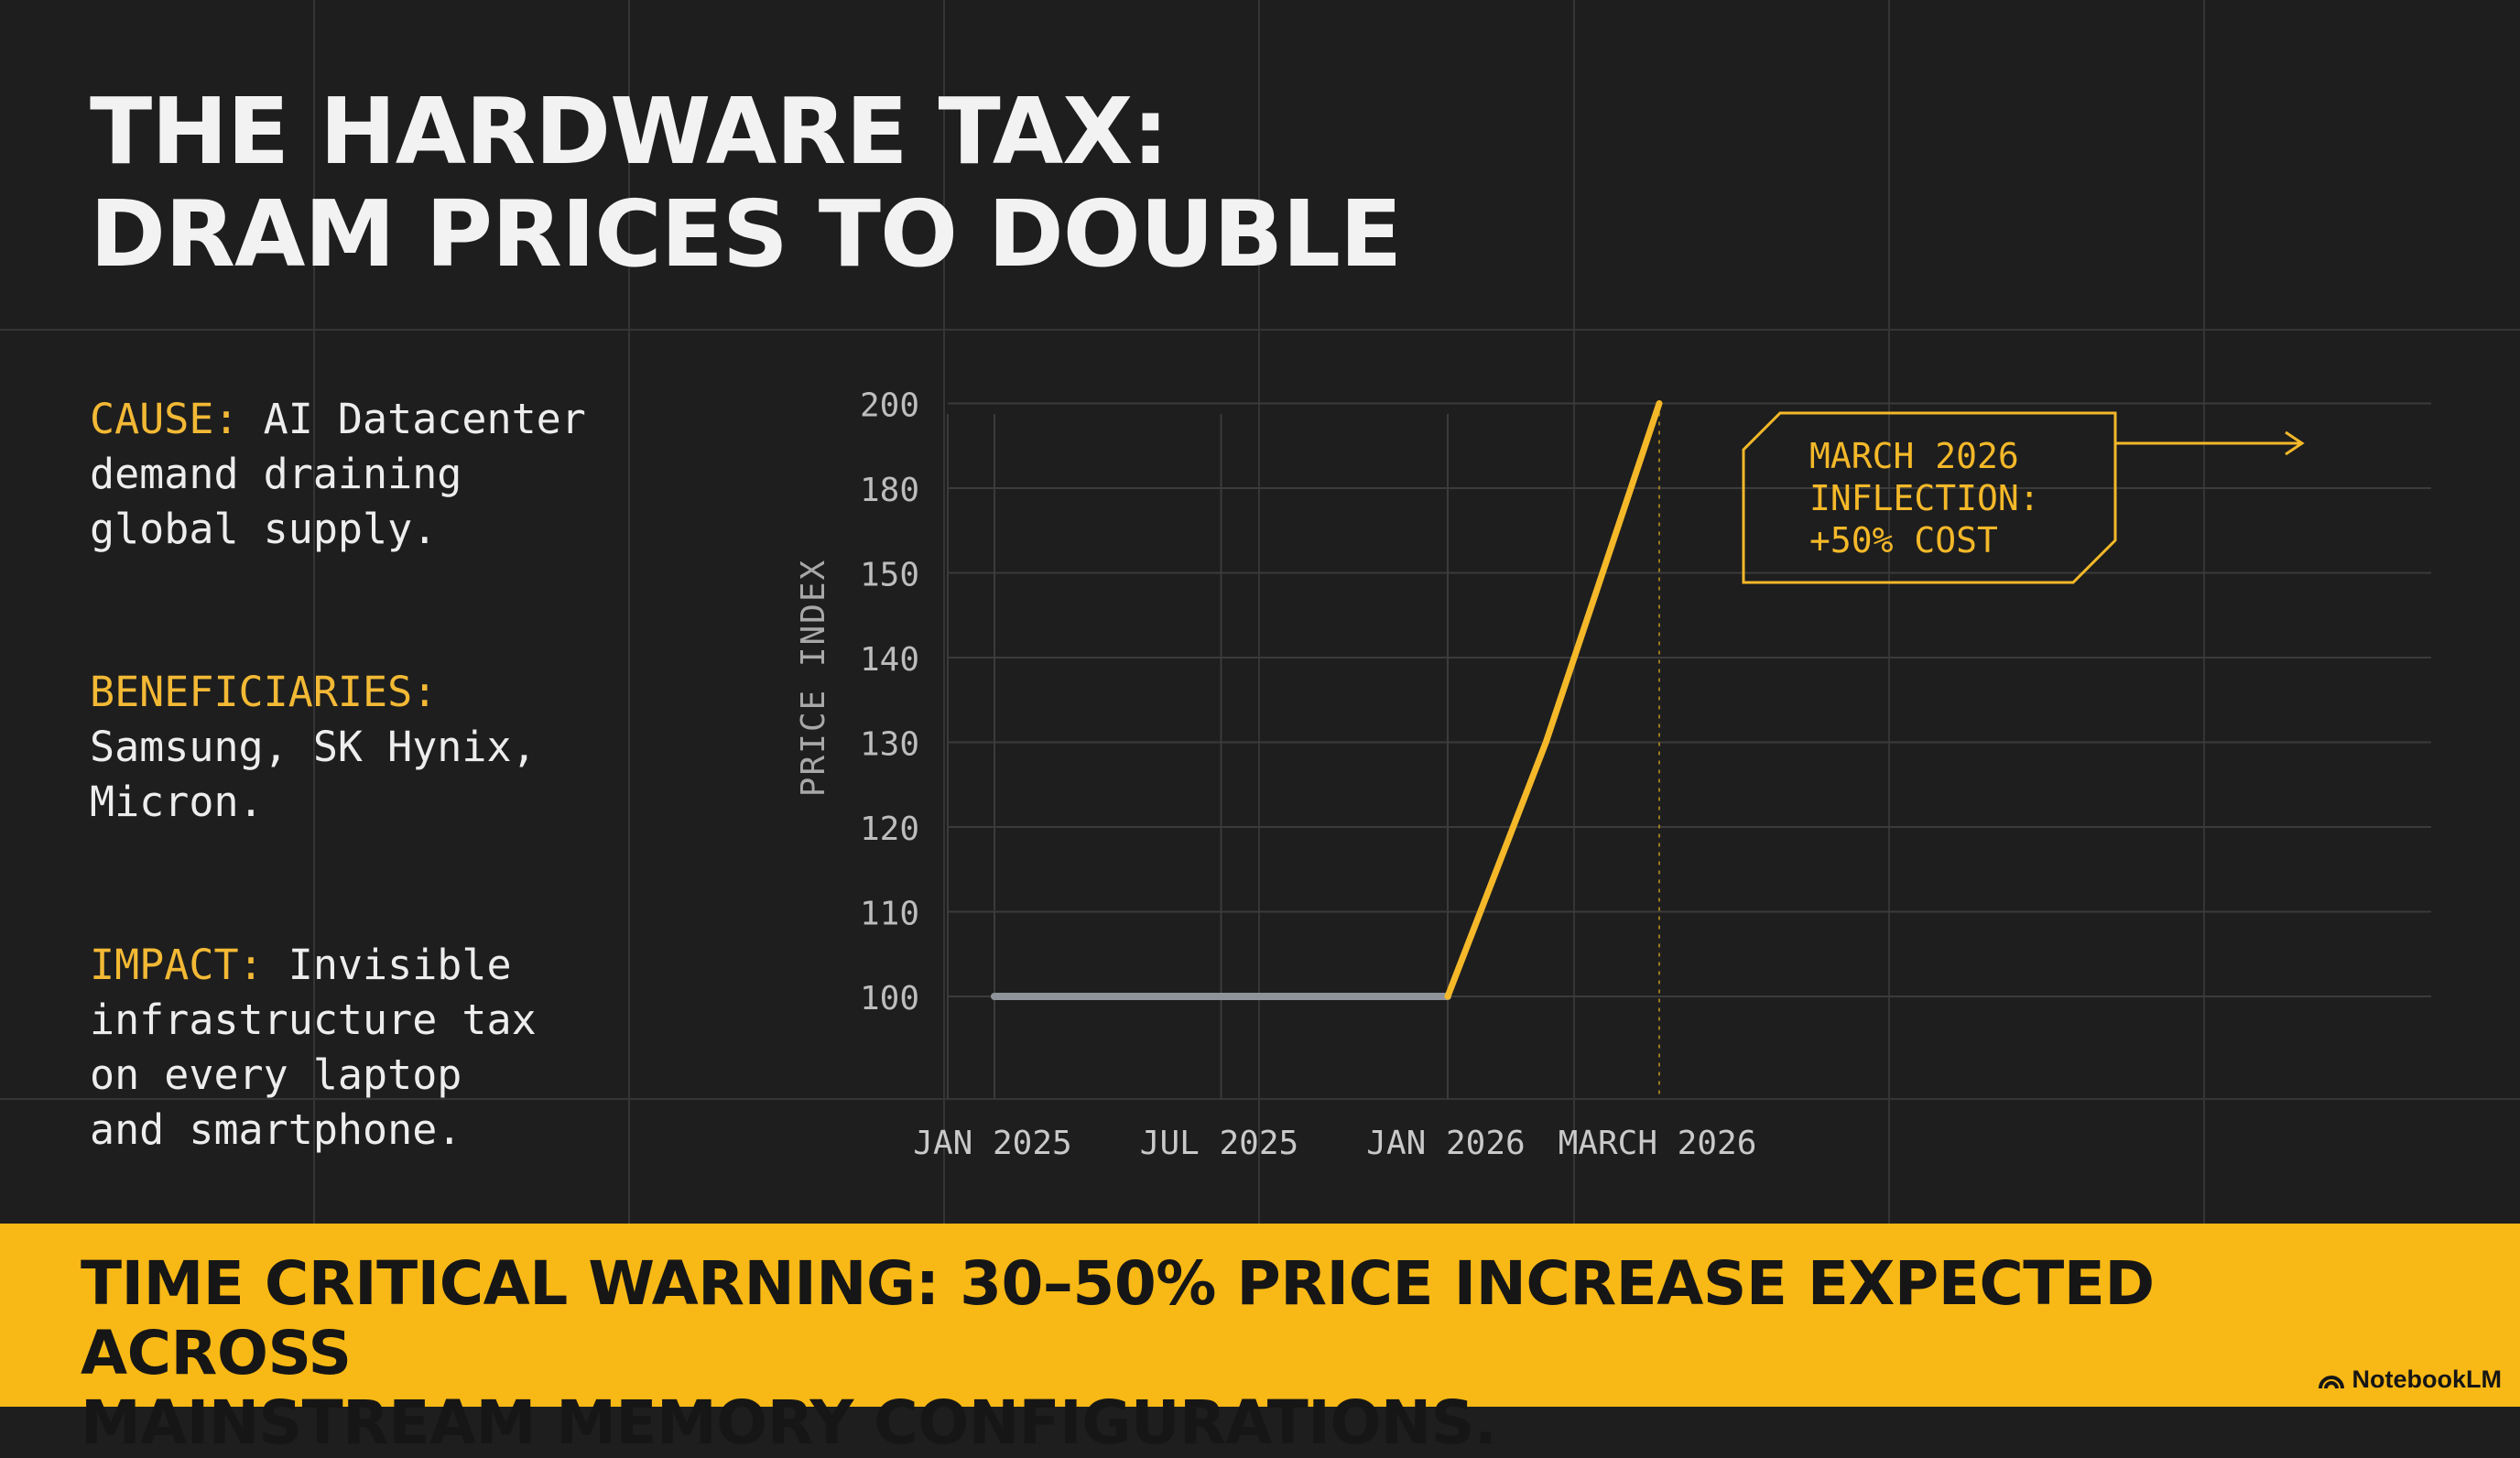 The height and width of the screenshot is (1458, 2520). What do you see at coordinates (177, 802) in the screenshot?
I see `beneficiaries-text-2: Micron.` at bounding box center [177, 802].